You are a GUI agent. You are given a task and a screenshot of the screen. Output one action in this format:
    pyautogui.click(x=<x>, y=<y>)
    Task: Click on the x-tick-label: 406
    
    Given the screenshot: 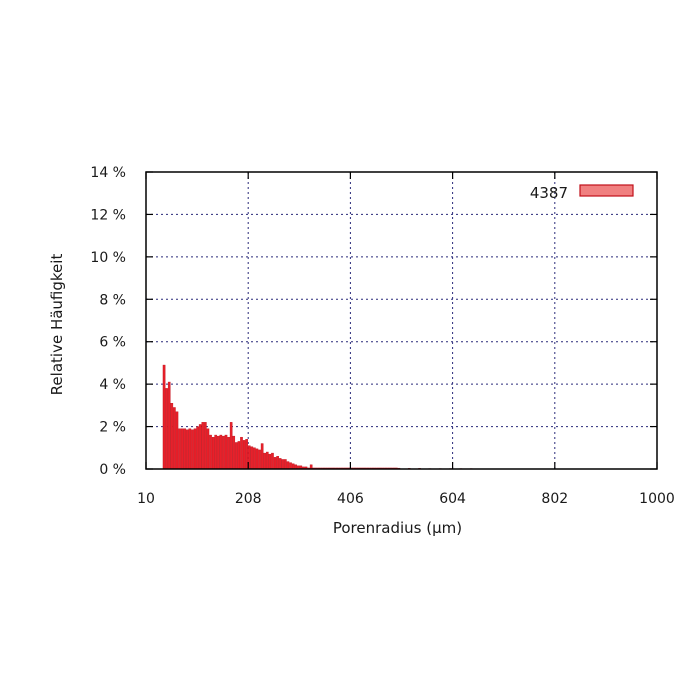 What is the action you would take?
    pyautogui.click(x=350, y=499)
    